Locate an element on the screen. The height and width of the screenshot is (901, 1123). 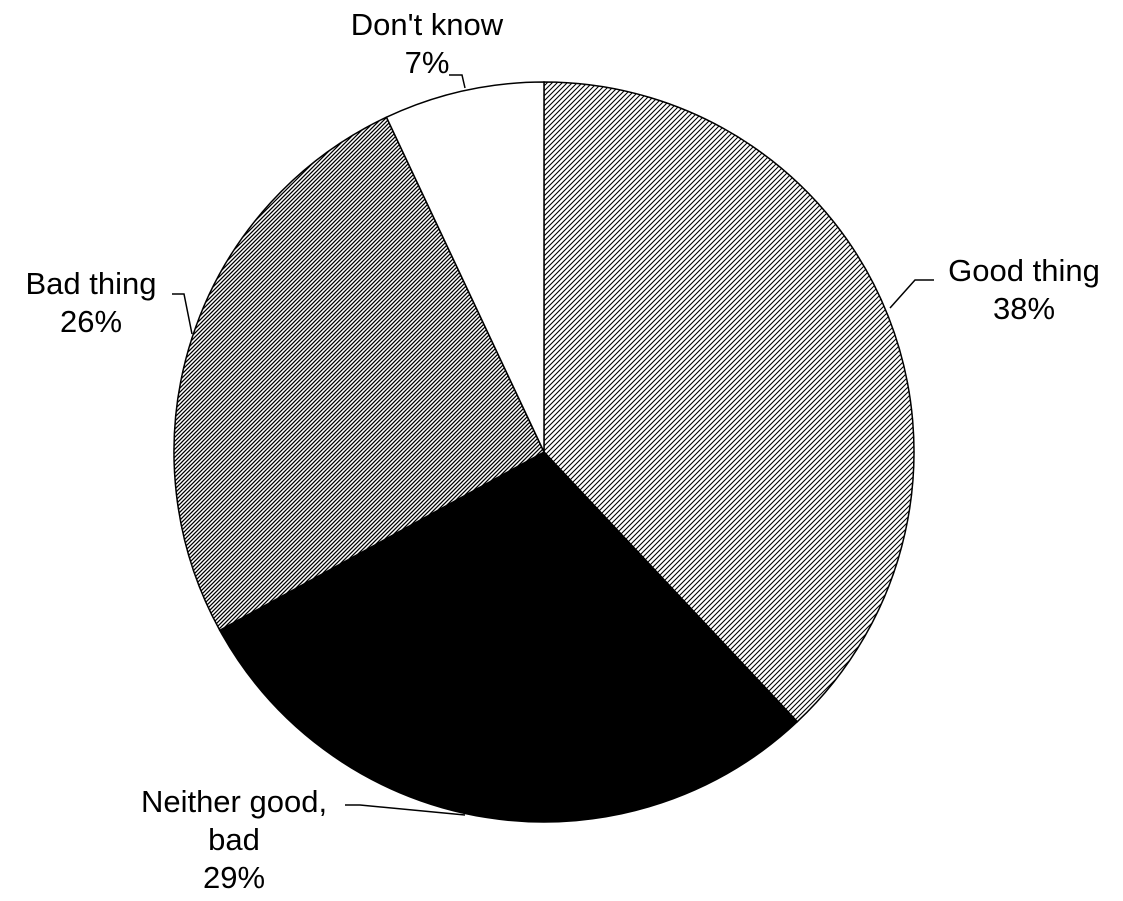
label-dont-know-line: Don't know is located at coordinates (427, 24).